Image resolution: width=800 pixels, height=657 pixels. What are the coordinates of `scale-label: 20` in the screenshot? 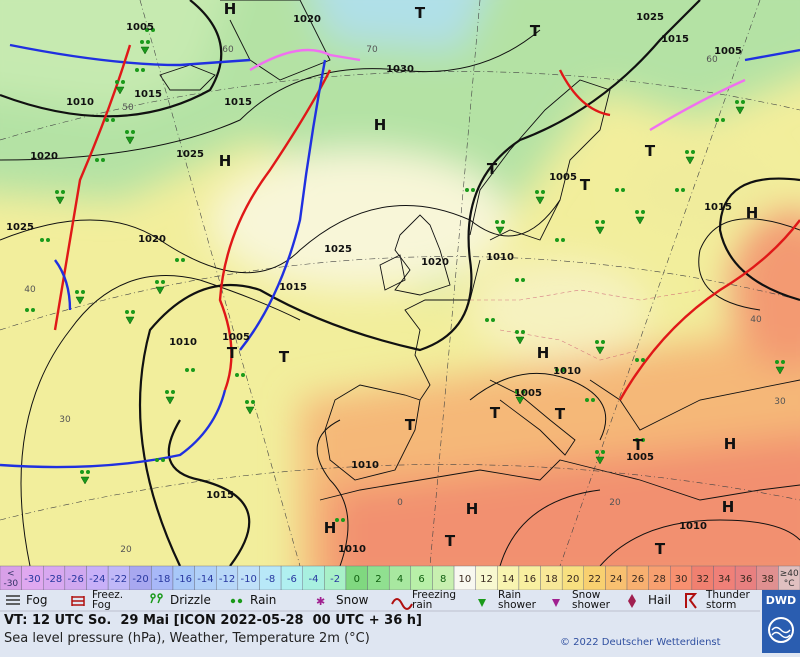 It's located at (573, 579).